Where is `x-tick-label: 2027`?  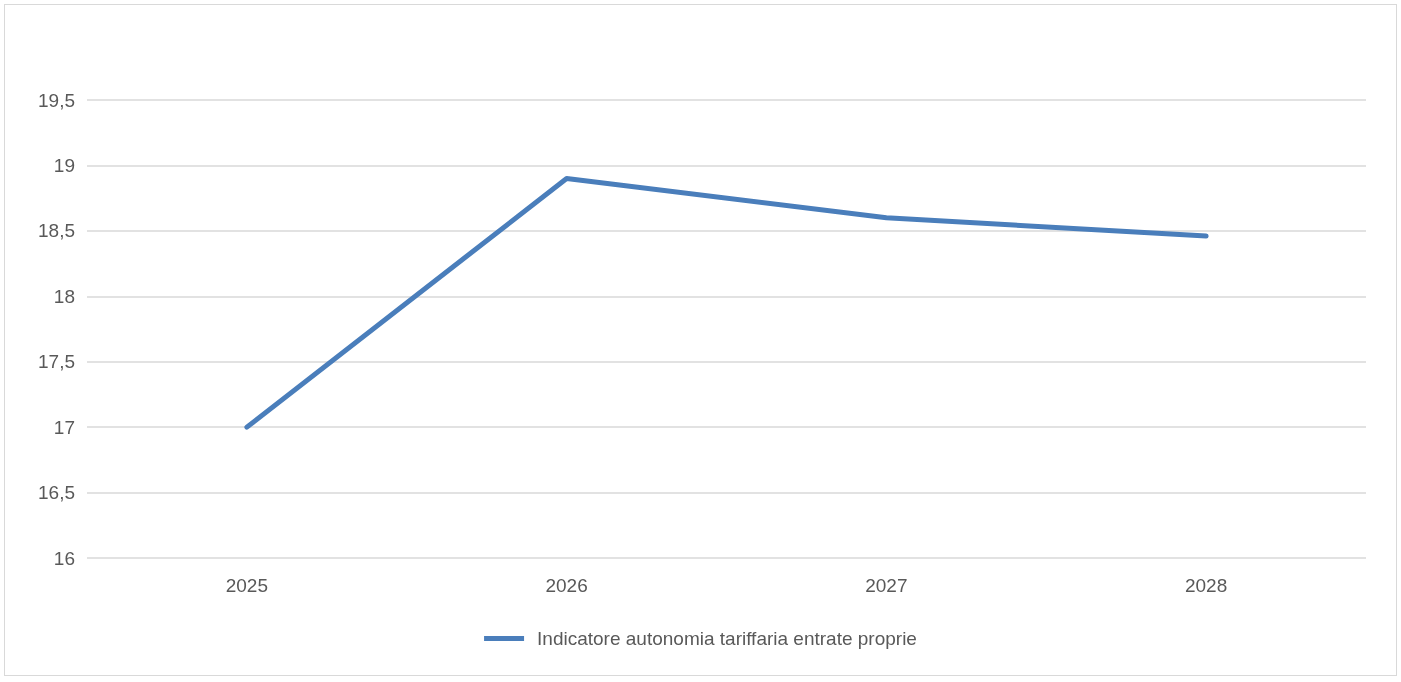
x-tick-label: 2027 is located at coordinates (886, 585).